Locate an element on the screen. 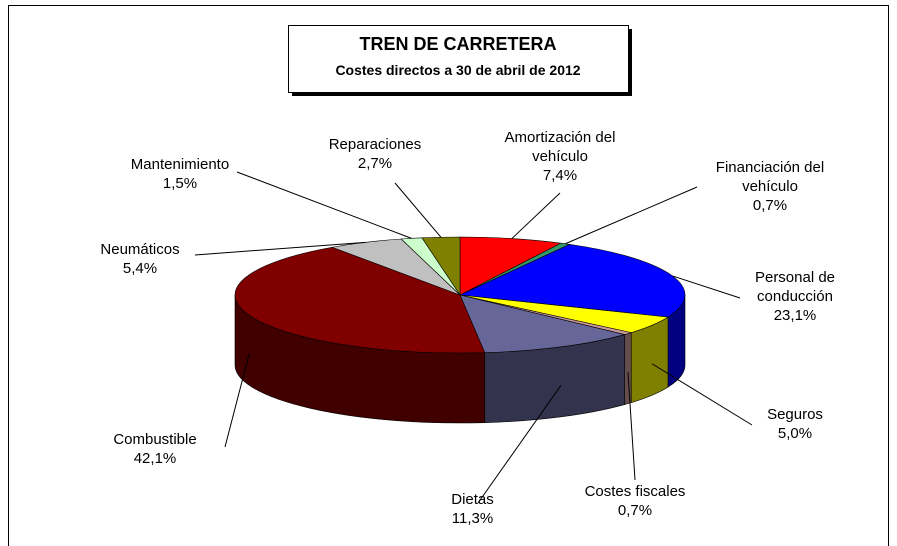 The height and width of the screenshot is (546, 897). category-label: Combustible is located at coordinates (155, 439).